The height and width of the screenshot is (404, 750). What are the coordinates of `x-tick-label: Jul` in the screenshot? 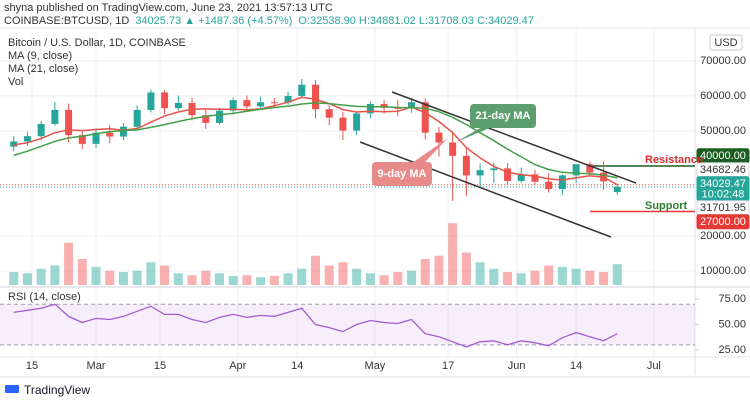 It's located at (654, 366).